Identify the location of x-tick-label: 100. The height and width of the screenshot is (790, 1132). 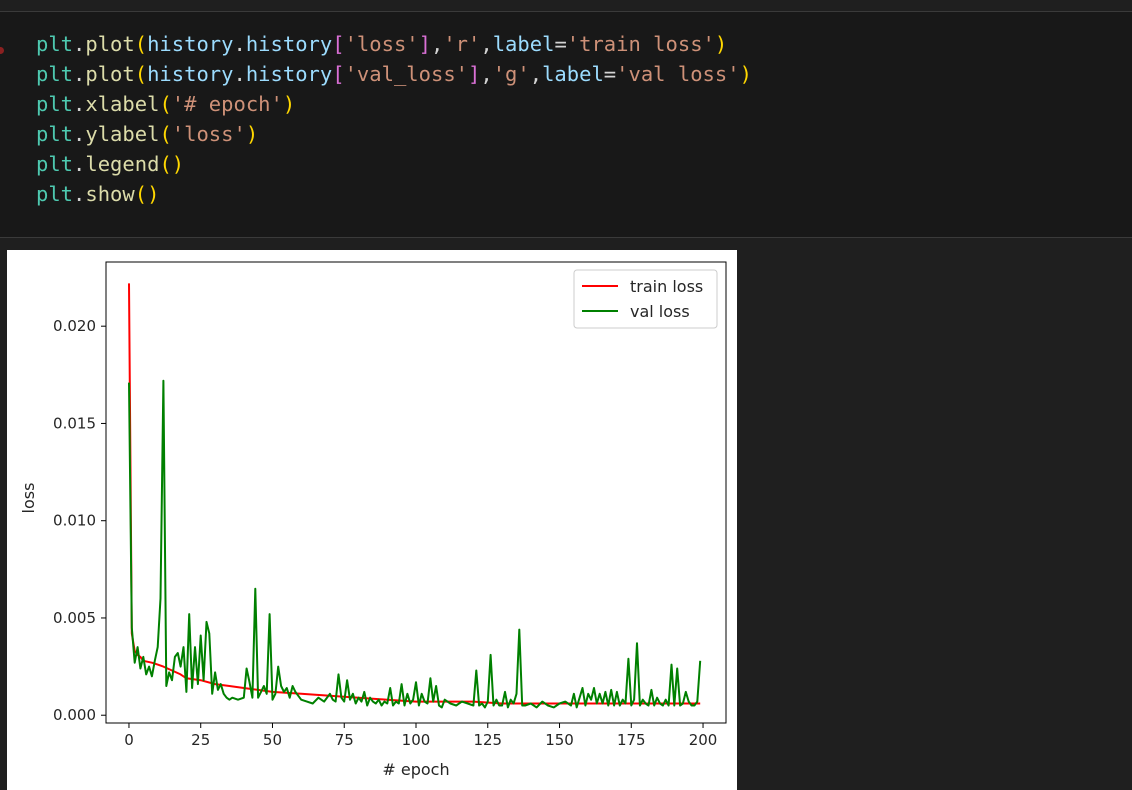
(416, 740).